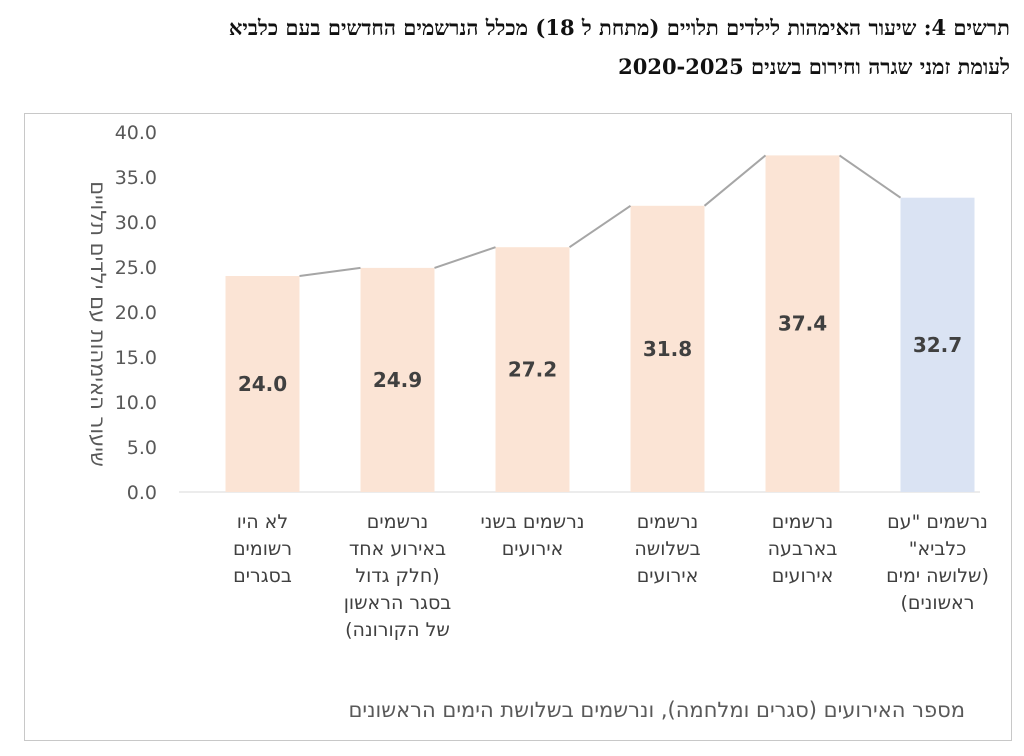 This screenshot has width=1024, height=756. I want to click on bar-value-label: 27.2, so click(532, 370).